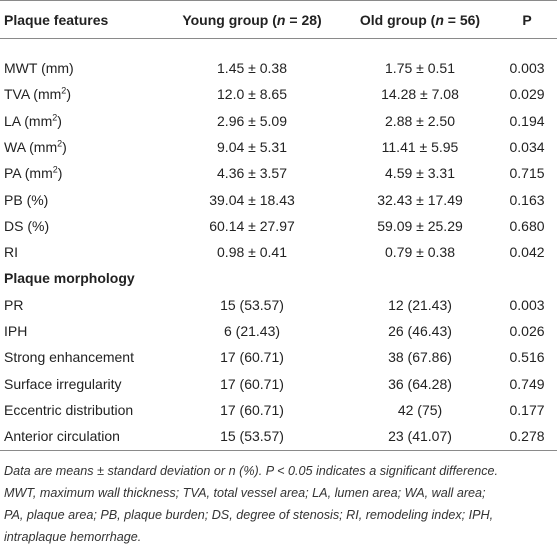 The height and width of the screenshot is (546, 557). I want to click on table-cell: 0.026, so click(527, 331).